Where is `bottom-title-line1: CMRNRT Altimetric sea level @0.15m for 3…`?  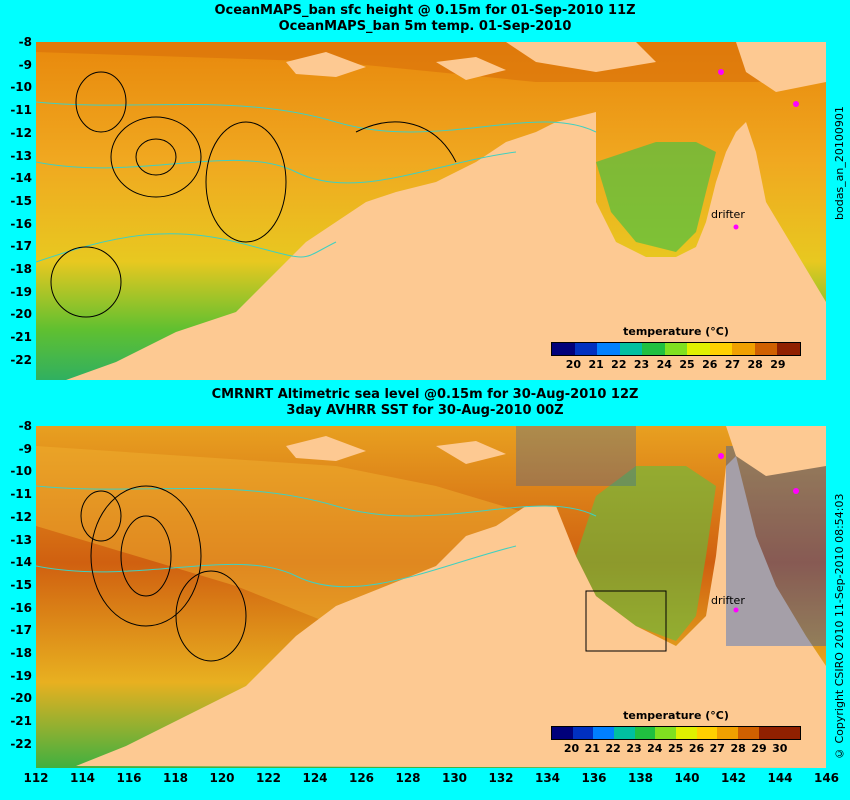 bottom-title-line1: CMRNRT Altimetric sea level @0.15m for 3… is located at coordinates (425, 394).